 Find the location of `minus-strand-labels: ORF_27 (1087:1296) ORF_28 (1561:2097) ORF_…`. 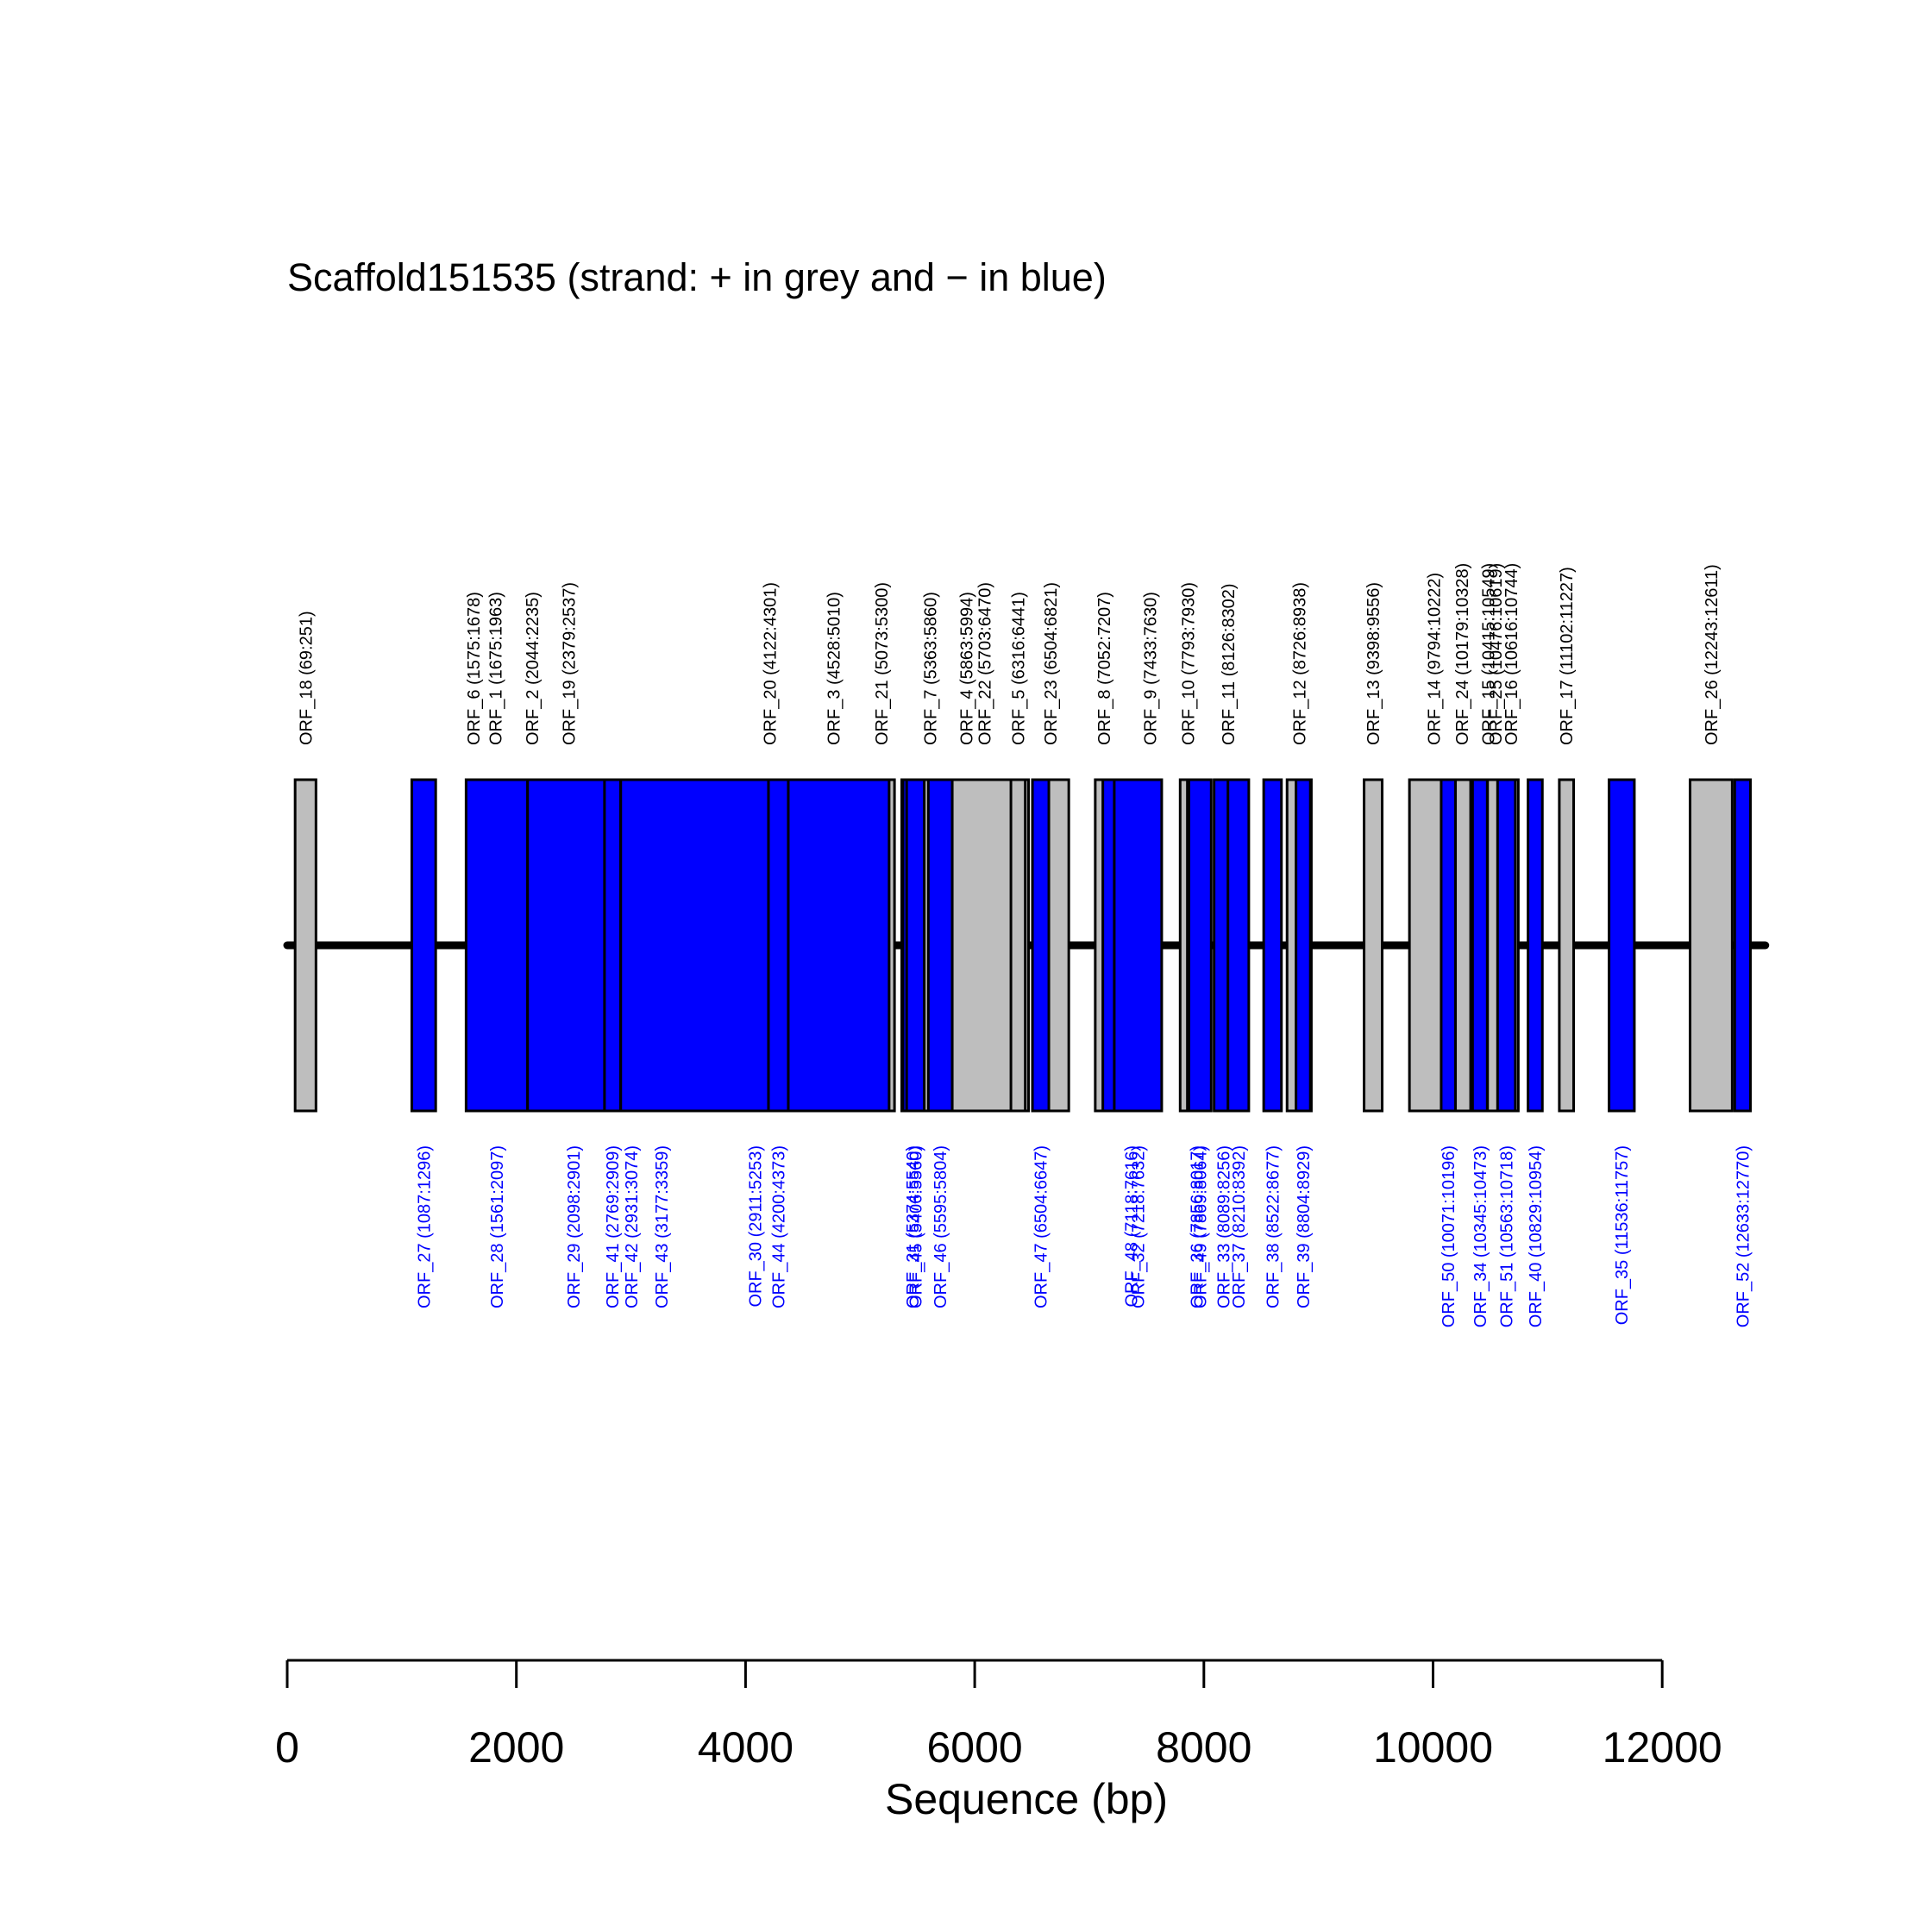

minus-strand-labels: ORF_27 (1087:1296) ORF_28 (1561:2097) ORF_… is located at coordinates (1084, 1236).